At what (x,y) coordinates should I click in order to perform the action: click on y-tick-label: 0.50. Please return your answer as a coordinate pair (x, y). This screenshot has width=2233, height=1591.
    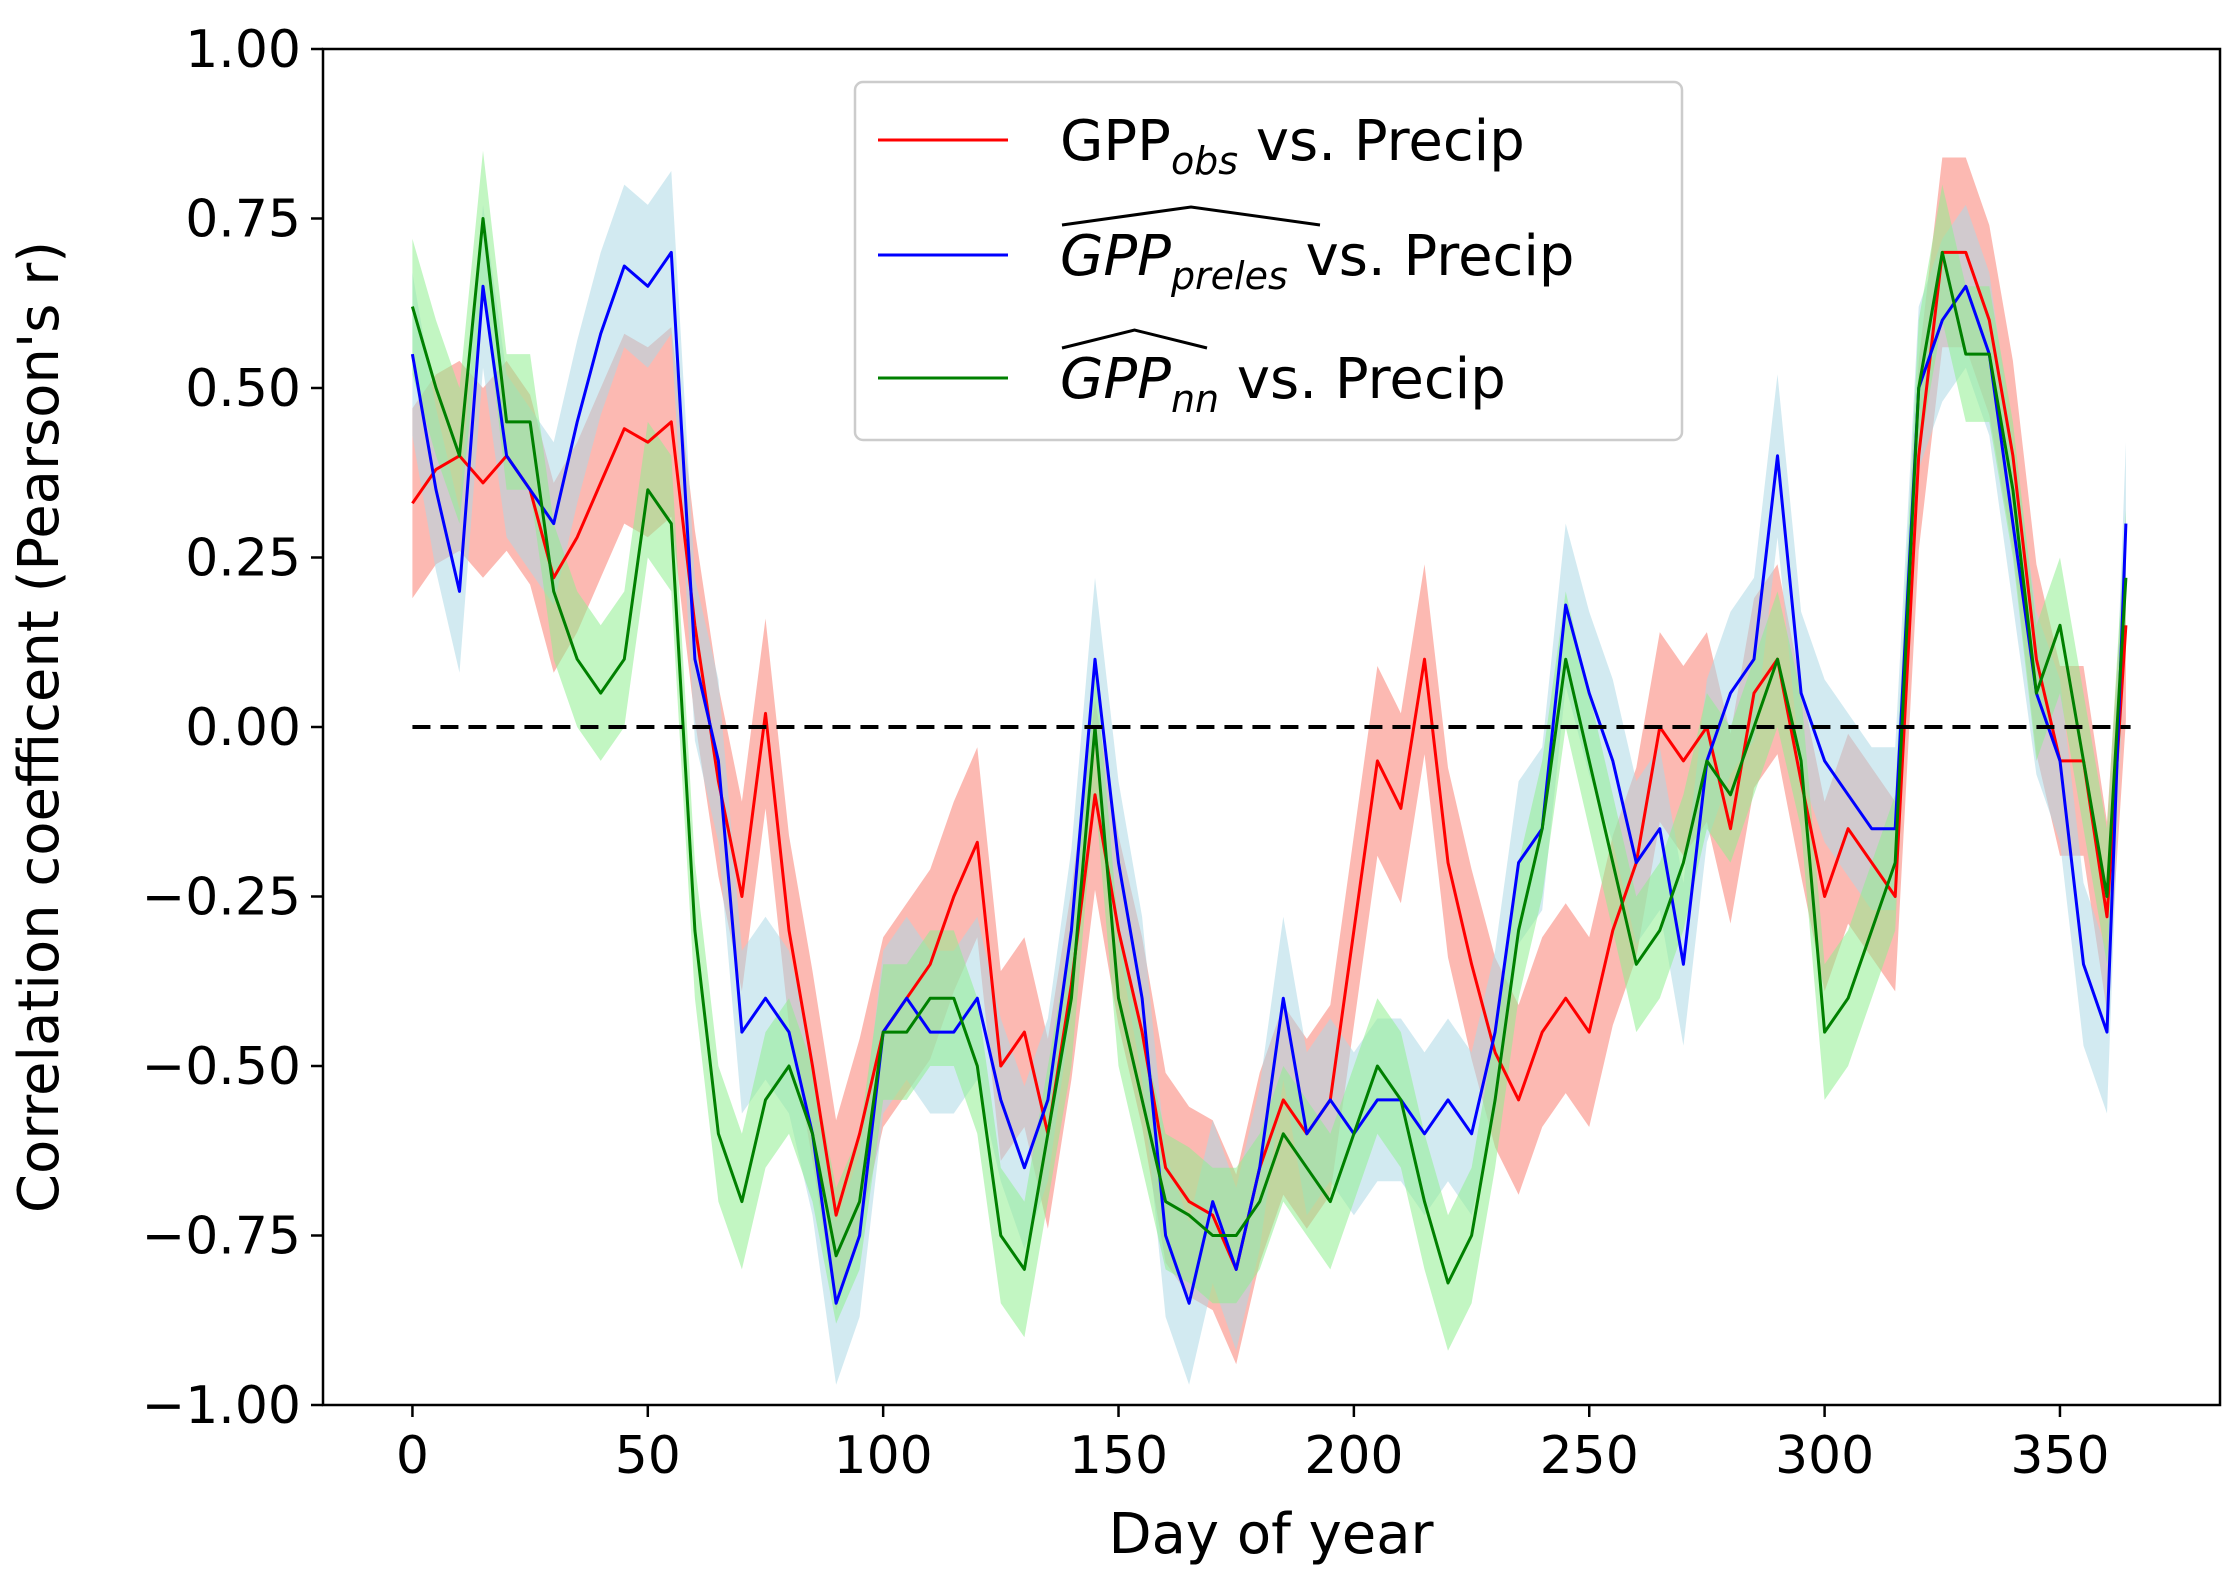
    Looking at the image, I should click on (243, 389).